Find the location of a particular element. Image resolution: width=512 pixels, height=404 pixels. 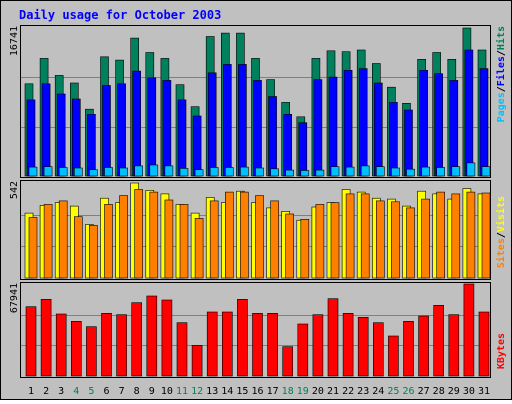

x-tick-label: 6 is located at coordinates (106, 391).